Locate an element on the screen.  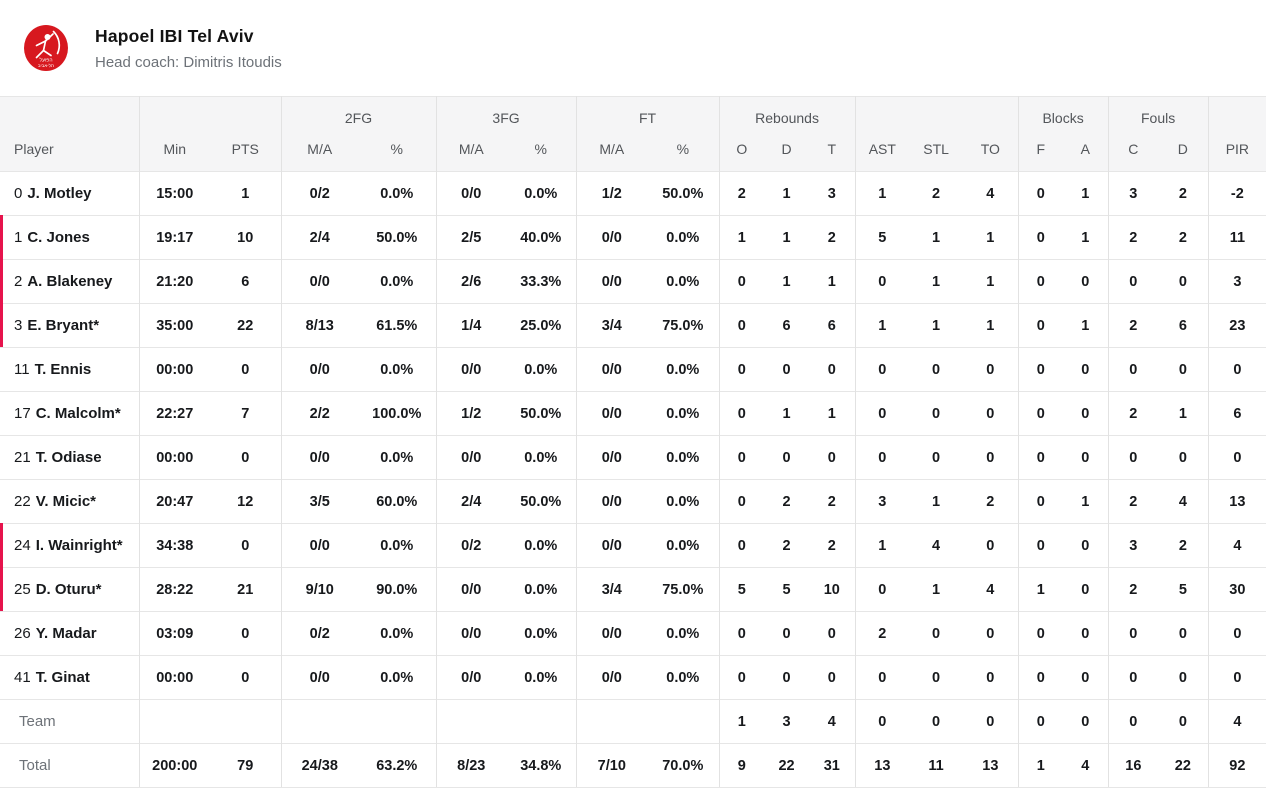
stat-foul-c: 3 is located at coordinates (1133, 193).